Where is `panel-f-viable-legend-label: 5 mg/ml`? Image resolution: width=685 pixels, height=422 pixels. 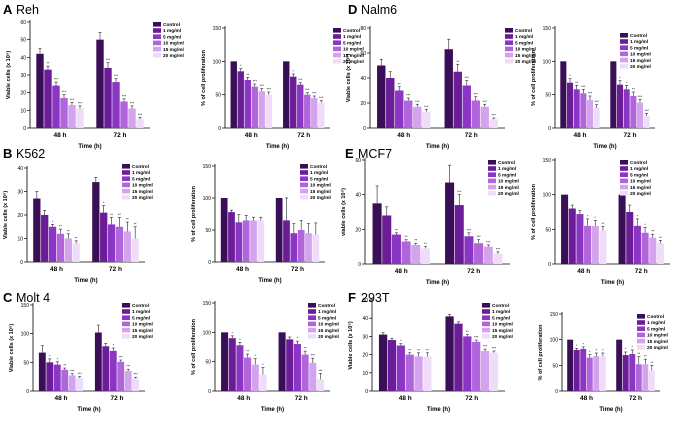 panel-f-viable-legend-label: 5 mg/ml is located at coordinates (501, 318).